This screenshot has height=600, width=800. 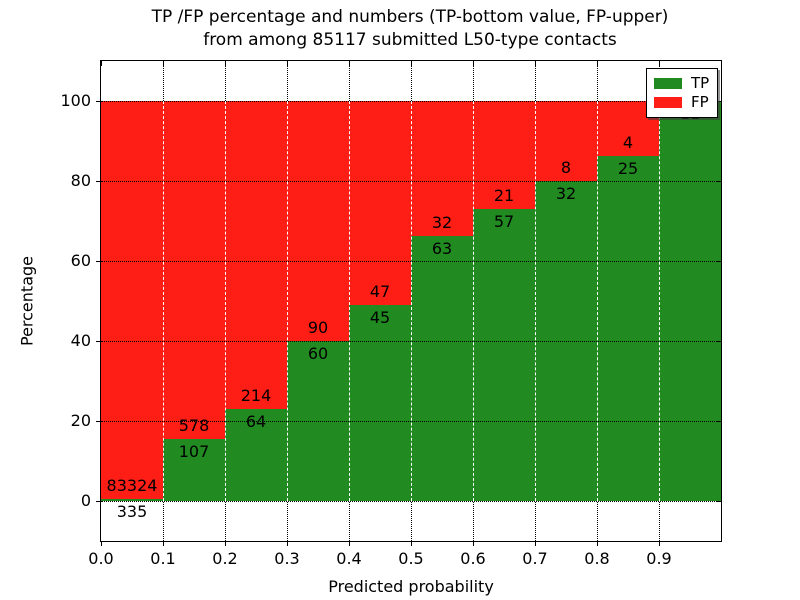 I want to click on y-tick-label: 100, so click(x=75, y=100).